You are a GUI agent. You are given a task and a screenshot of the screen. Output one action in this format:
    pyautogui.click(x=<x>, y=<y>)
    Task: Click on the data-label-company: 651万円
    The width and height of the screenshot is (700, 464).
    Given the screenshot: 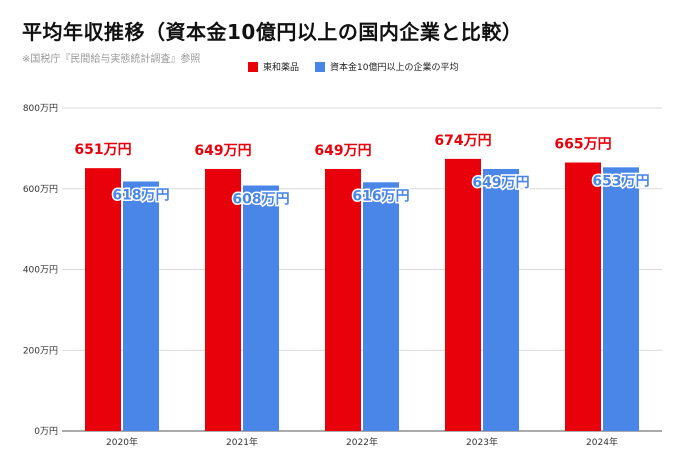 What is the action you would take?
    pyautogui.click(x=102, y=150)
    